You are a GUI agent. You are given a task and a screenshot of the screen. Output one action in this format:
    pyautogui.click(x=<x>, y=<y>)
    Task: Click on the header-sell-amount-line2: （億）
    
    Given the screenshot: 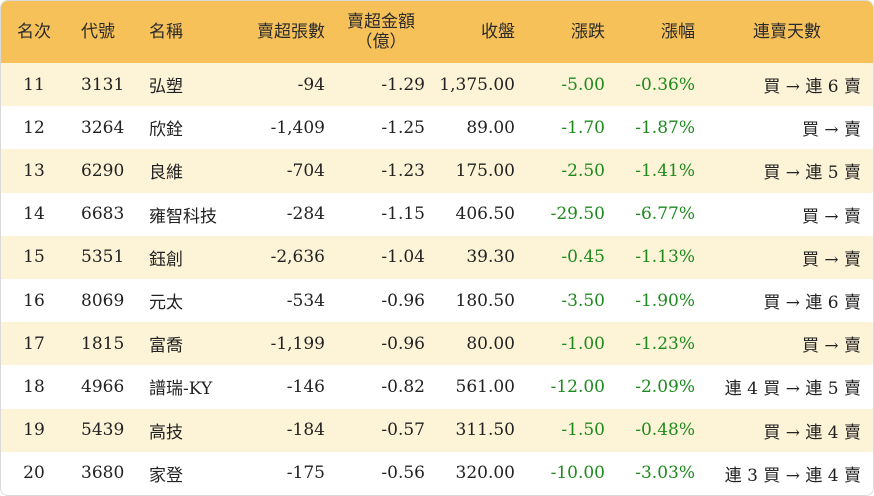 What is the action you would take?
    pyautogui.click(x=381, y=42)
    